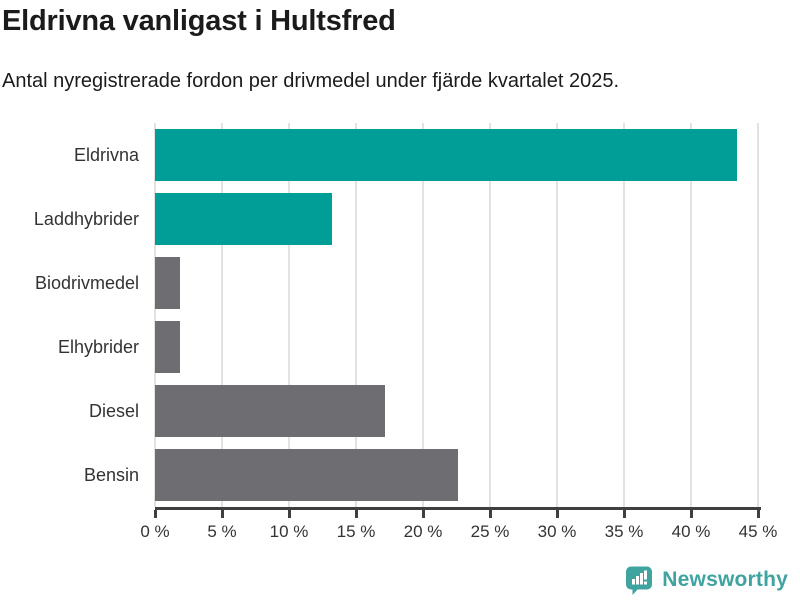 The image size is (800, 600). I want to click on newsworthy-logo: Newsworthy, so click(706, 580).